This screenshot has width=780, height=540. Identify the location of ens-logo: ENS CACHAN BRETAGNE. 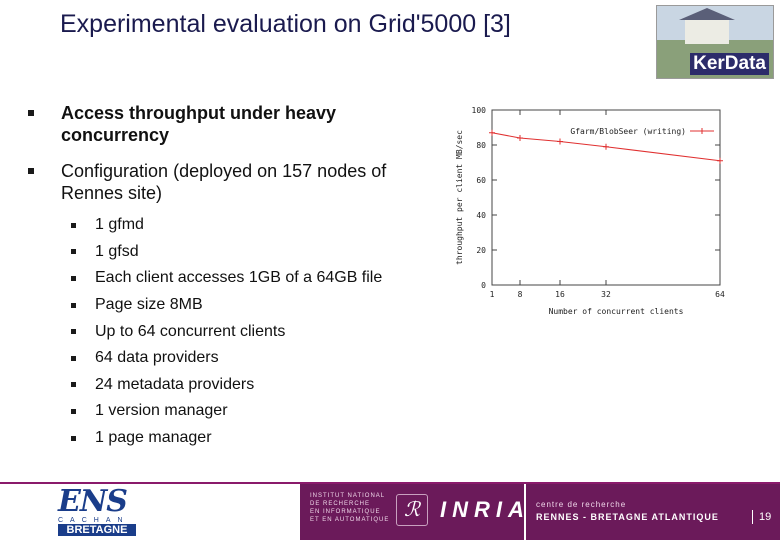
(99, 510).